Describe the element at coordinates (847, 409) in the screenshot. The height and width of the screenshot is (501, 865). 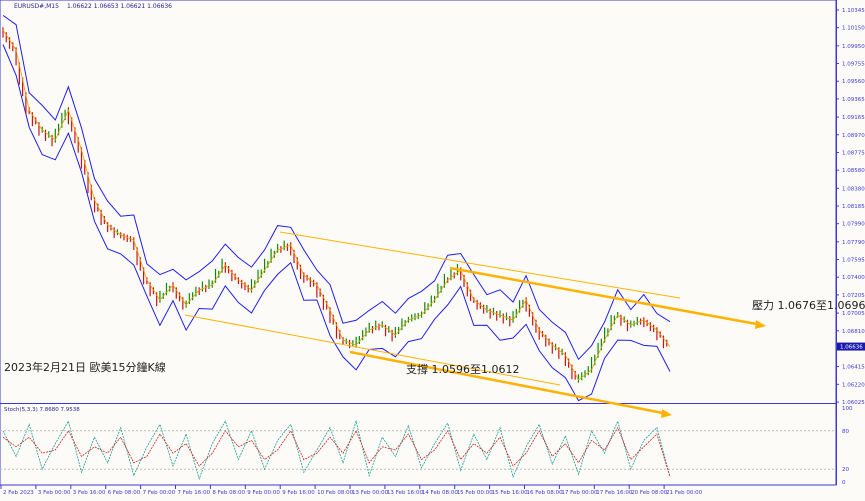
I see `stoch-tick-label: 100` at that location.